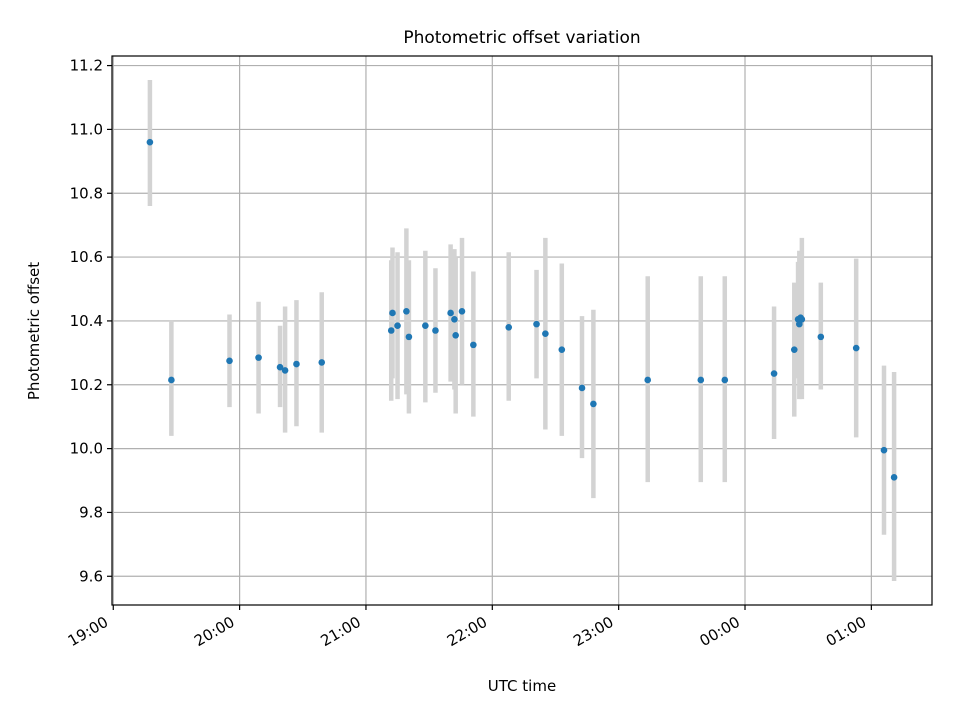 Image resolution: width=960 pixels, height=724 pixels. What do you see at coordinates (522, 686) in the screenshot?
I see `x-axis-label: UTC time` at bounding box center [522, 686].